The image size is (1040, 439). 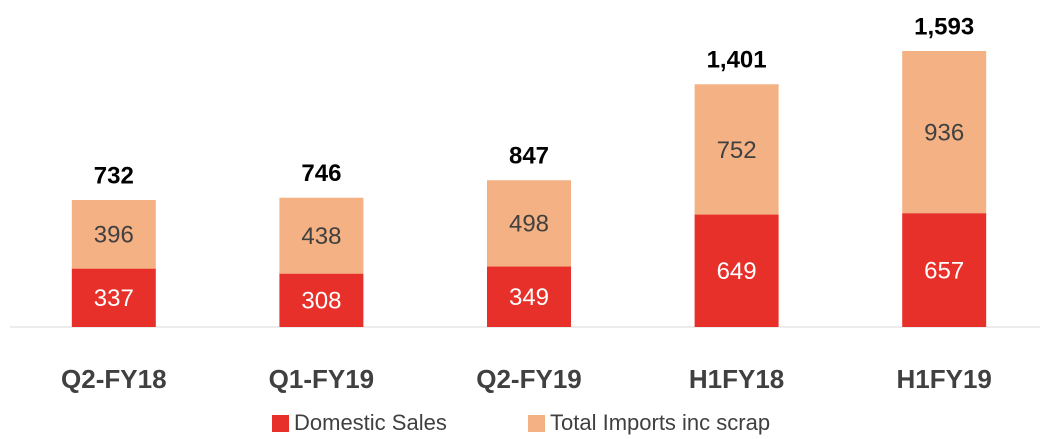 I want to click on legend-label: Domestic Sales, so click(x=370, y=422).